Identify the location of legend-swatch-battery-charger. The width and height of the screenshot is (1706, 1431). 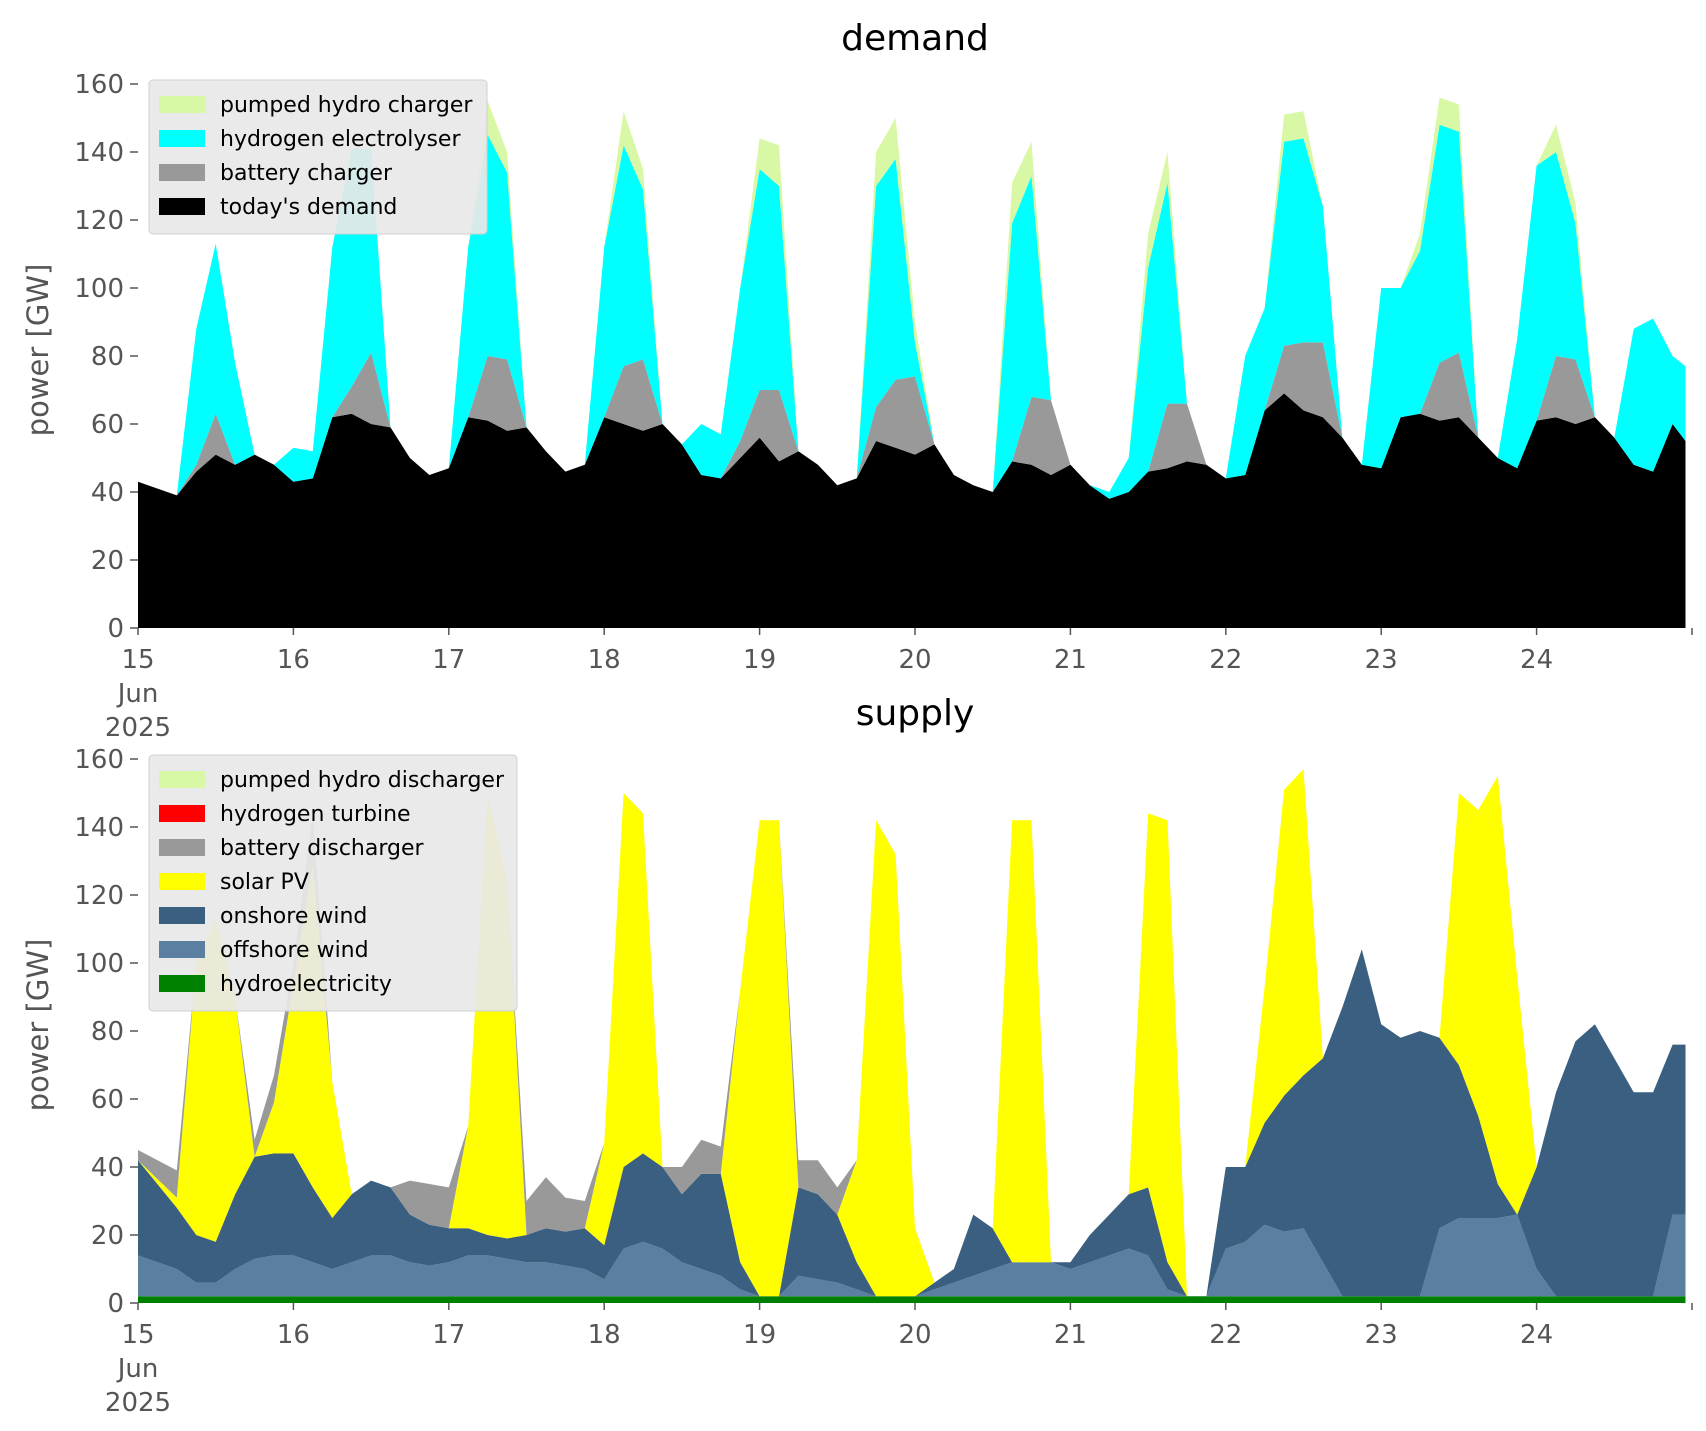
(182, 172).